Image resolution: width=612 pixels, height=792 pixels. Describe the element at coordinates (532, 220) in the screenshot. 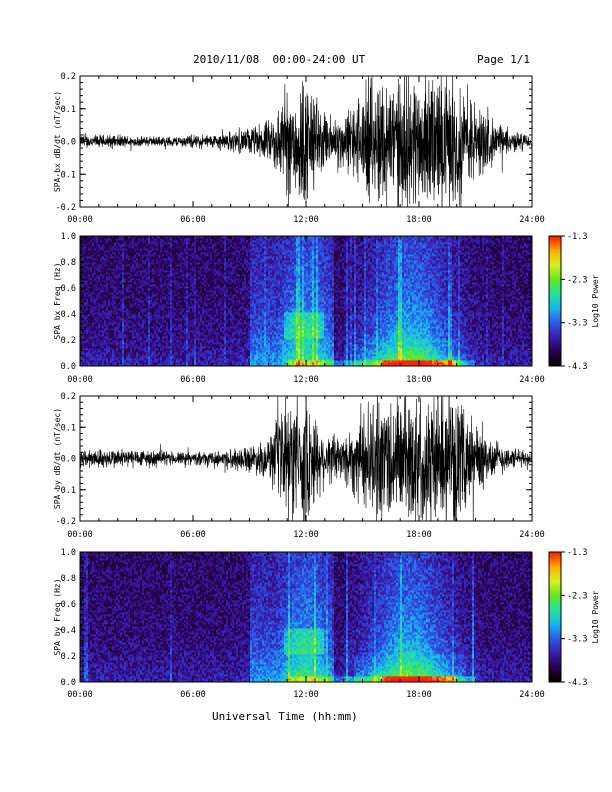

I see `x-tick-label: 24:00` at that location.